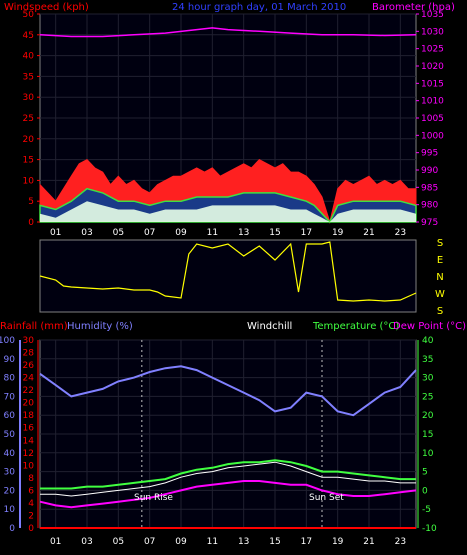 The image size is (467, 555). Describe the element at coordinates (425, 473) in the screenshot. I see `temperature-tick-label: 5` at that location.